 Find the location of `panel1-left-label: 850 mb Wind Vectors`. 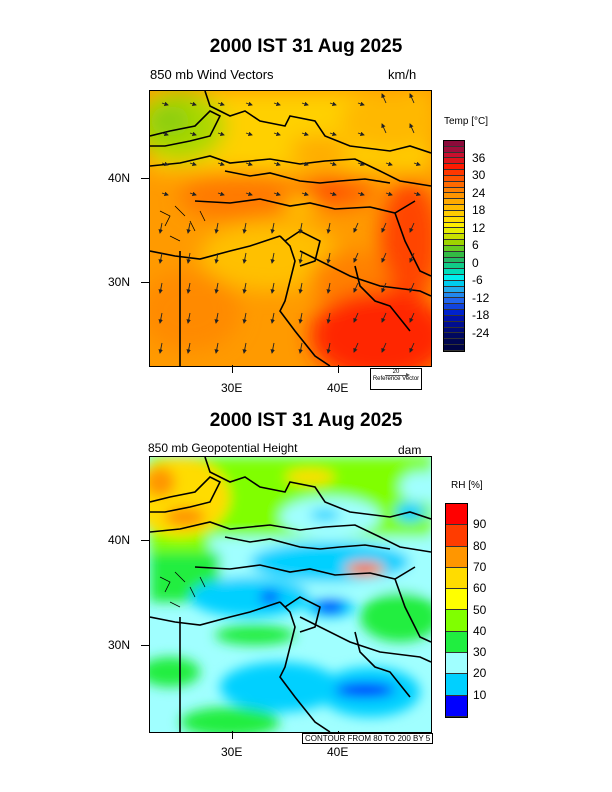

panel1-left-label: 850 mb Wind Vectors is located at coordinates (212, 74).